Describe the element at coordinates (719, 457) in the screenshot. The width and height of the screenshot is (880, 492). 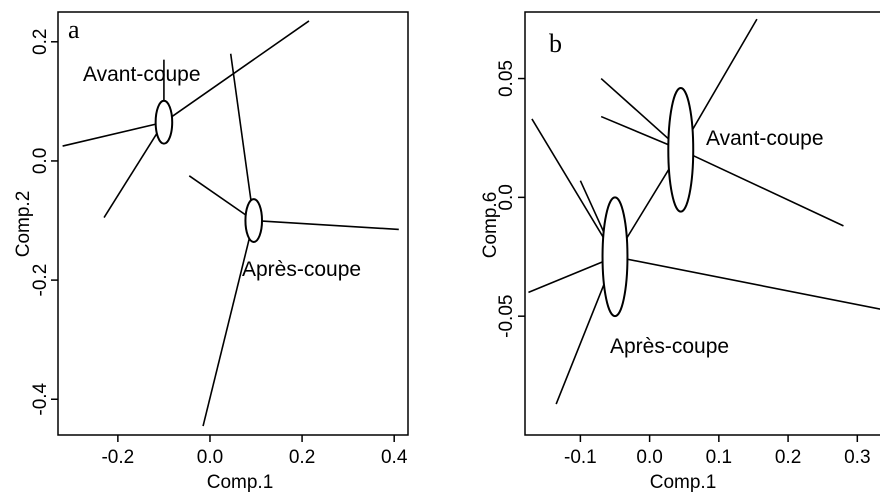
I see `x-tick-label: 0.1` at that location.